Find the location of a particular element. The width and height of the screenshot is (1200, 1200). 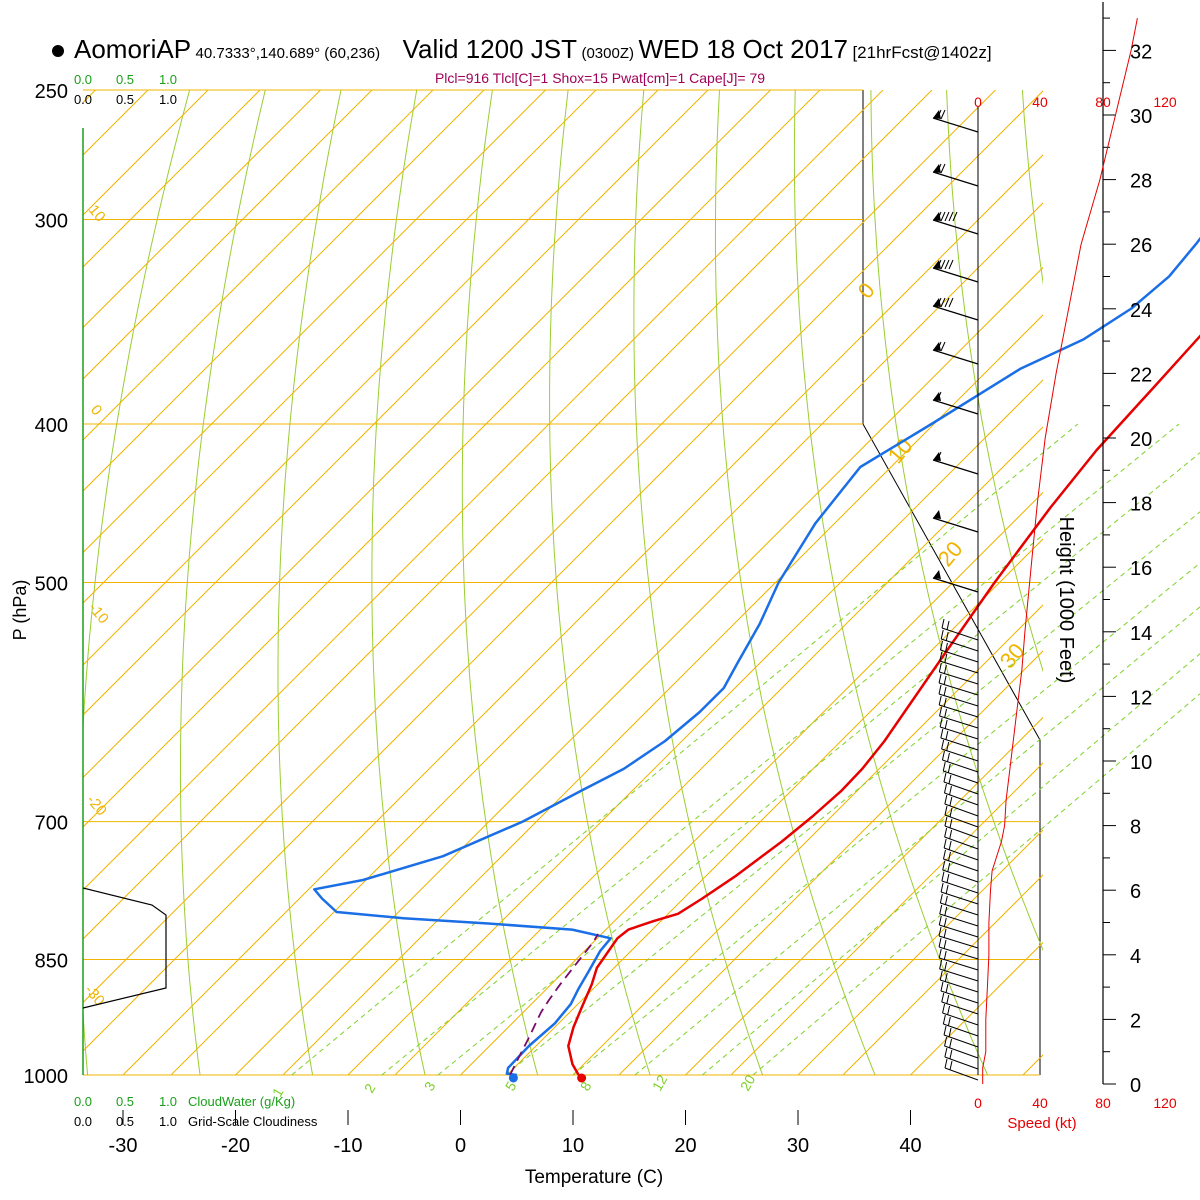

height-tick-label: 20 is located at coordinates (1141, 440).